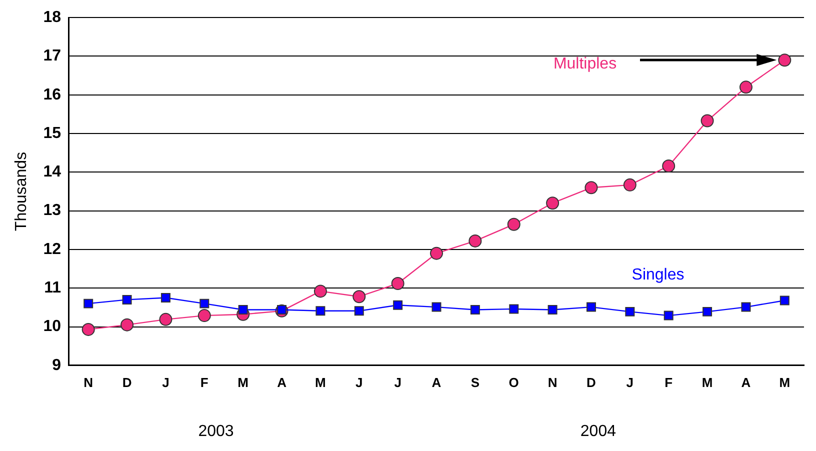 The image size is (816, 451). I want to click on text: Multiples, so click(585, 64).